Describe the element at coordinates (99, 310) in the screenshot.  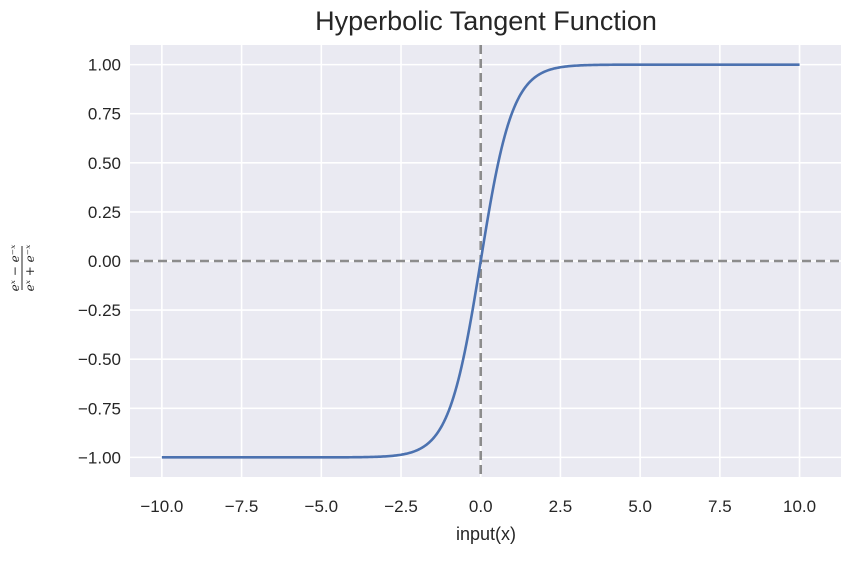
I see `y-tick-label: −0.25` at that location.